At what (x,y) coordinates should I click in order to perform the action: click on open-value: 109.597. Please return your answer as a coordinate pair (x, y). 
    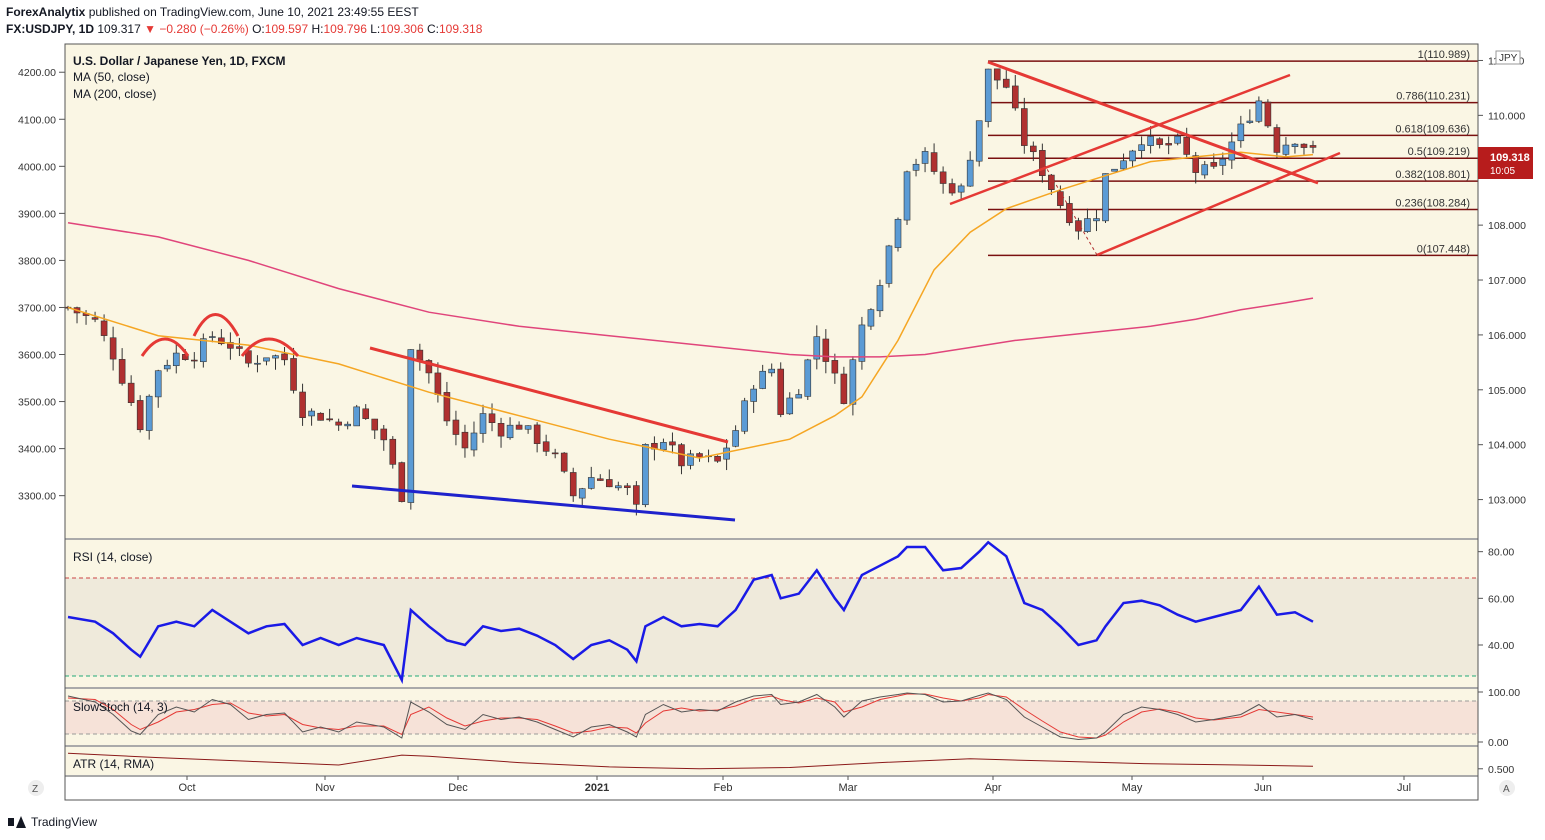
    Looking at the image, I should click on (286, 29).